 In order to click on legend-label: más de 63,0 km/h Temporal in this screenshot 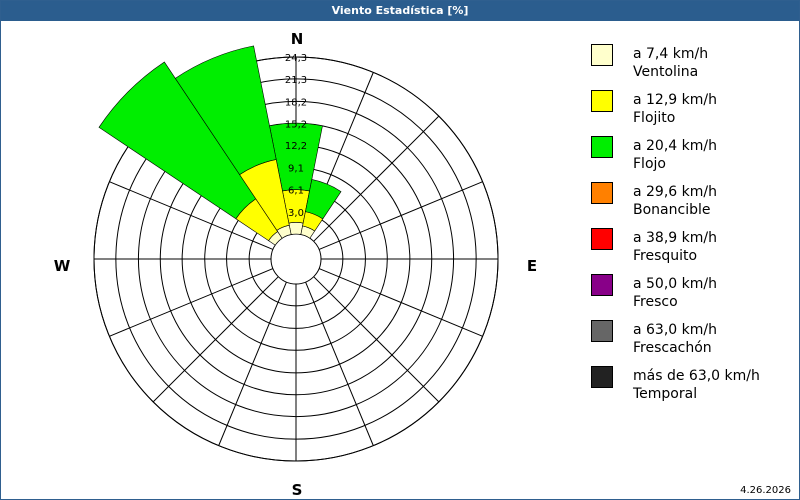, I will do `click(696, 385)`.